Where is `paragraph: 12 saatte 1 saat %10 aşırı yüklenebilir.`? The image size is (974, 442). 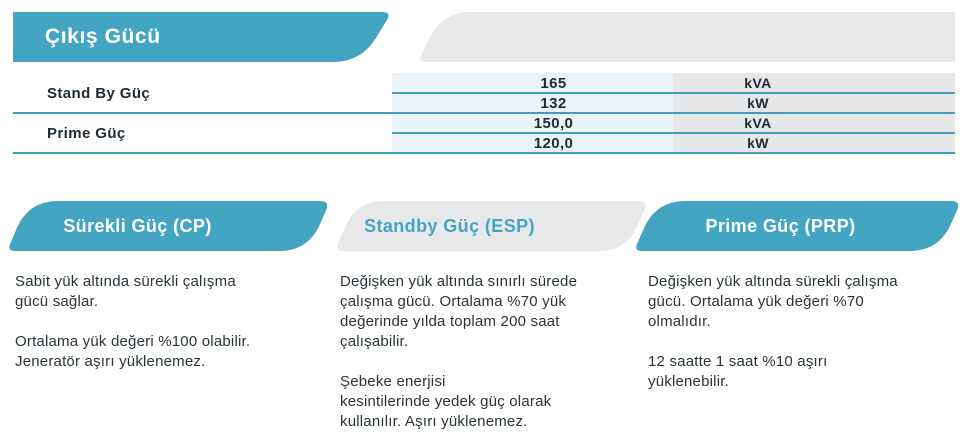 paragraph: 12 saatte 1 saat %10 aşırı yüklenebilir. is located at coordinates (738, 371).